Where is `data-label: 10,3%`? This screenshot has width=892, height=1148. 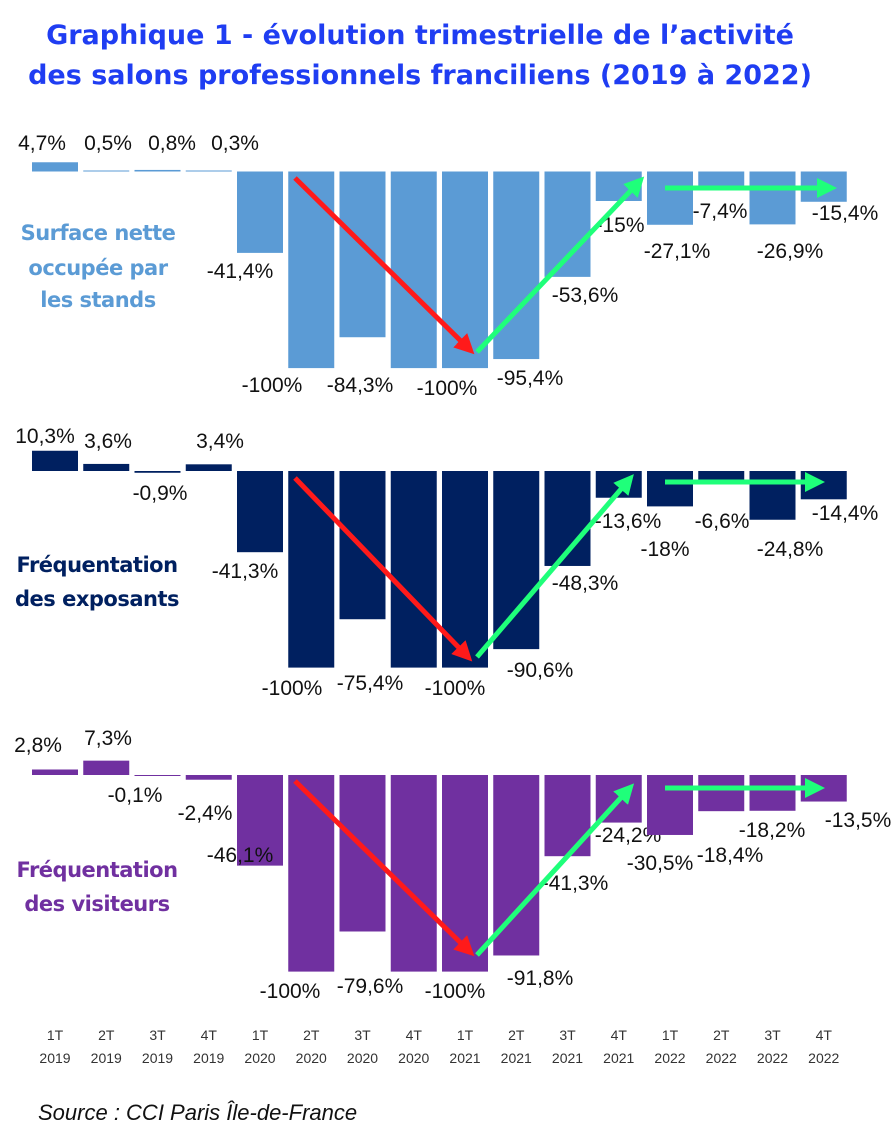
data-label: 10,3% is located at coordinates (45, 436).